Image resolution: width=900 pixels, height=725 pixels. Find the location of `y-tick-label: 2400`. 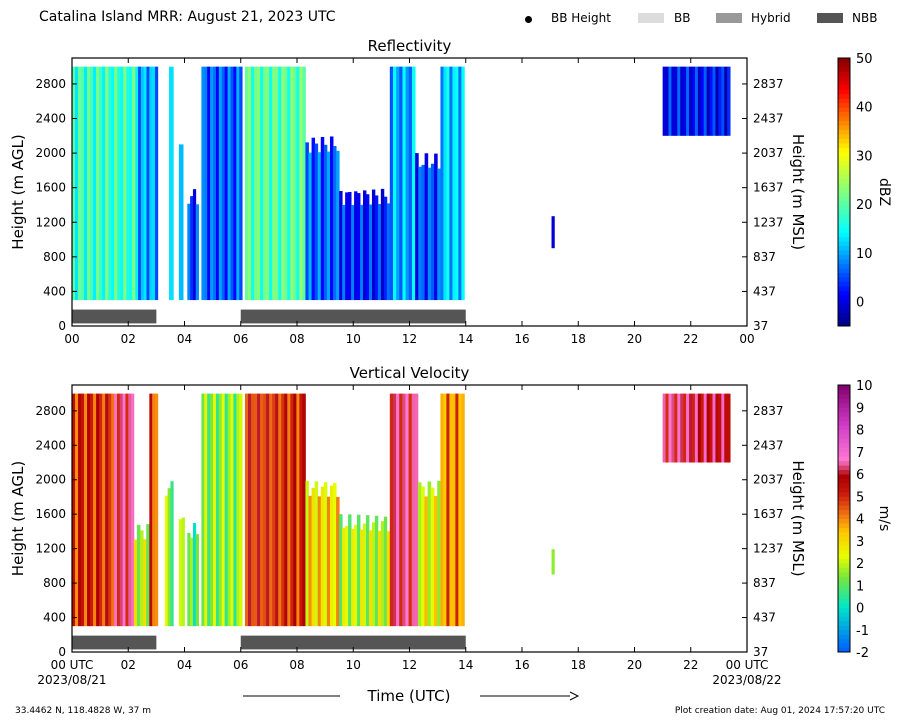

y-tick-label: 2400 is located at coordinates (50, 445).